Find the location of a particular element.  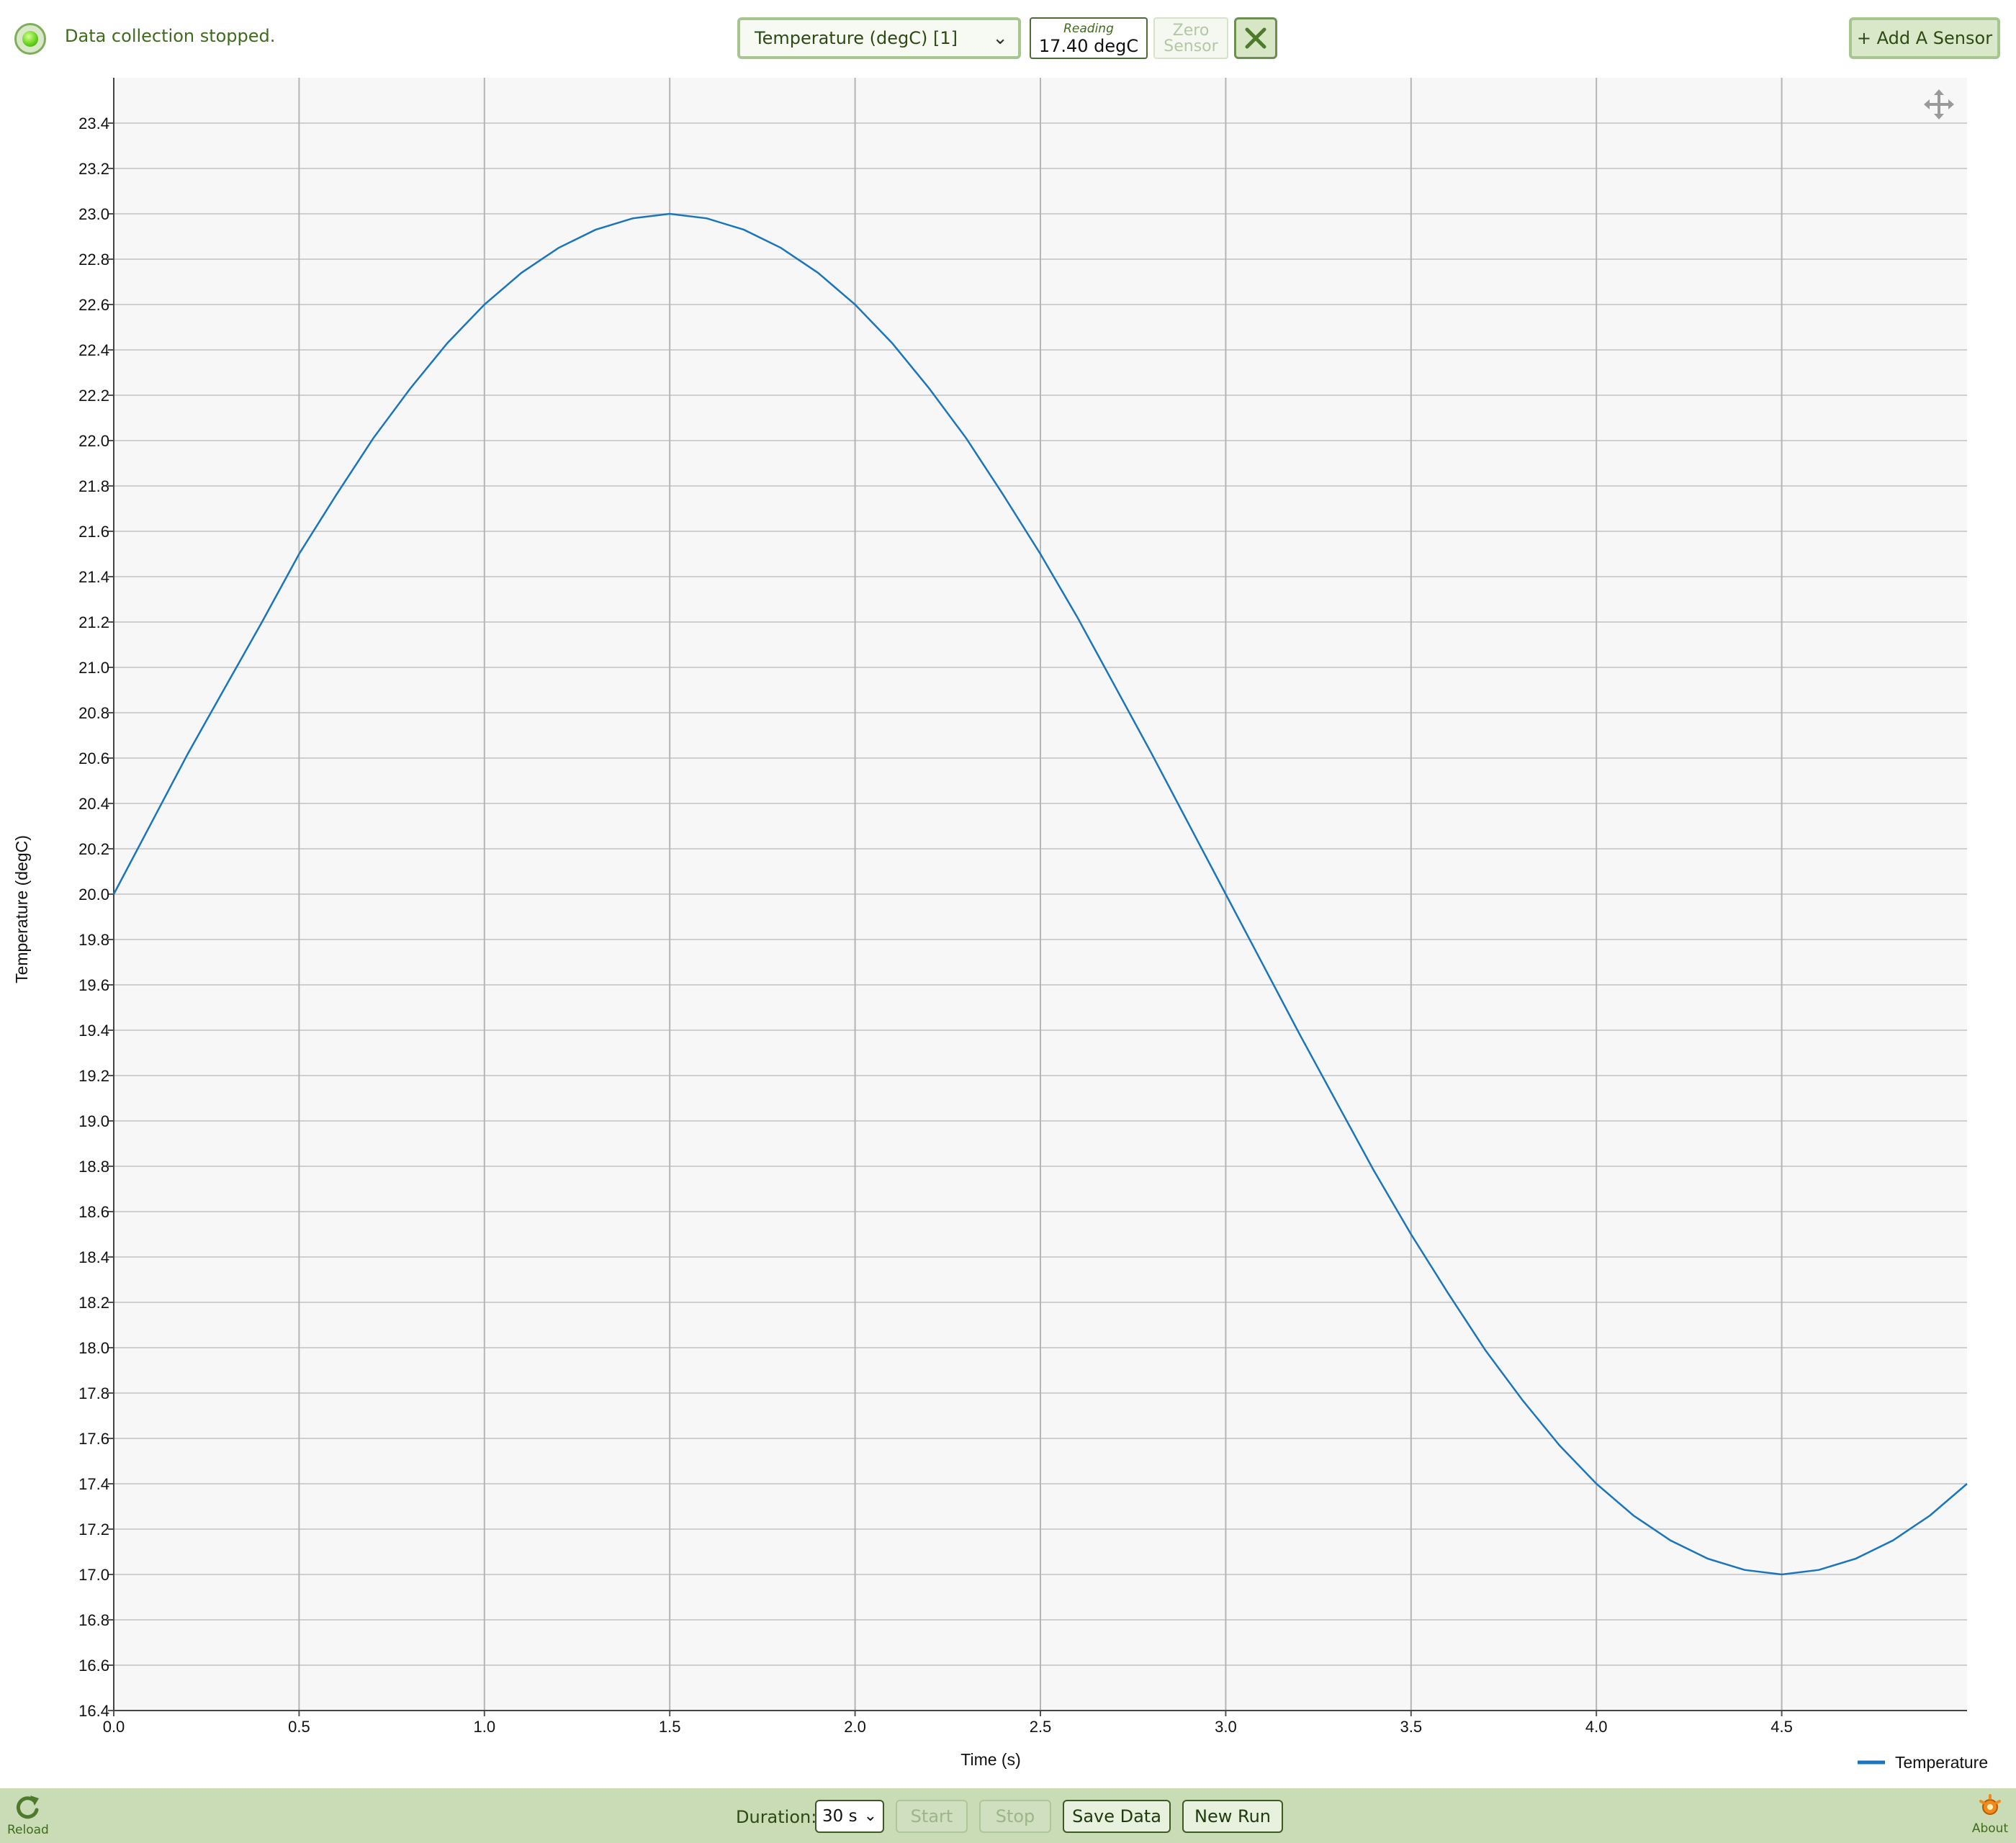

y-tick-label: 16.4 is located at coordinates (93, 1711).